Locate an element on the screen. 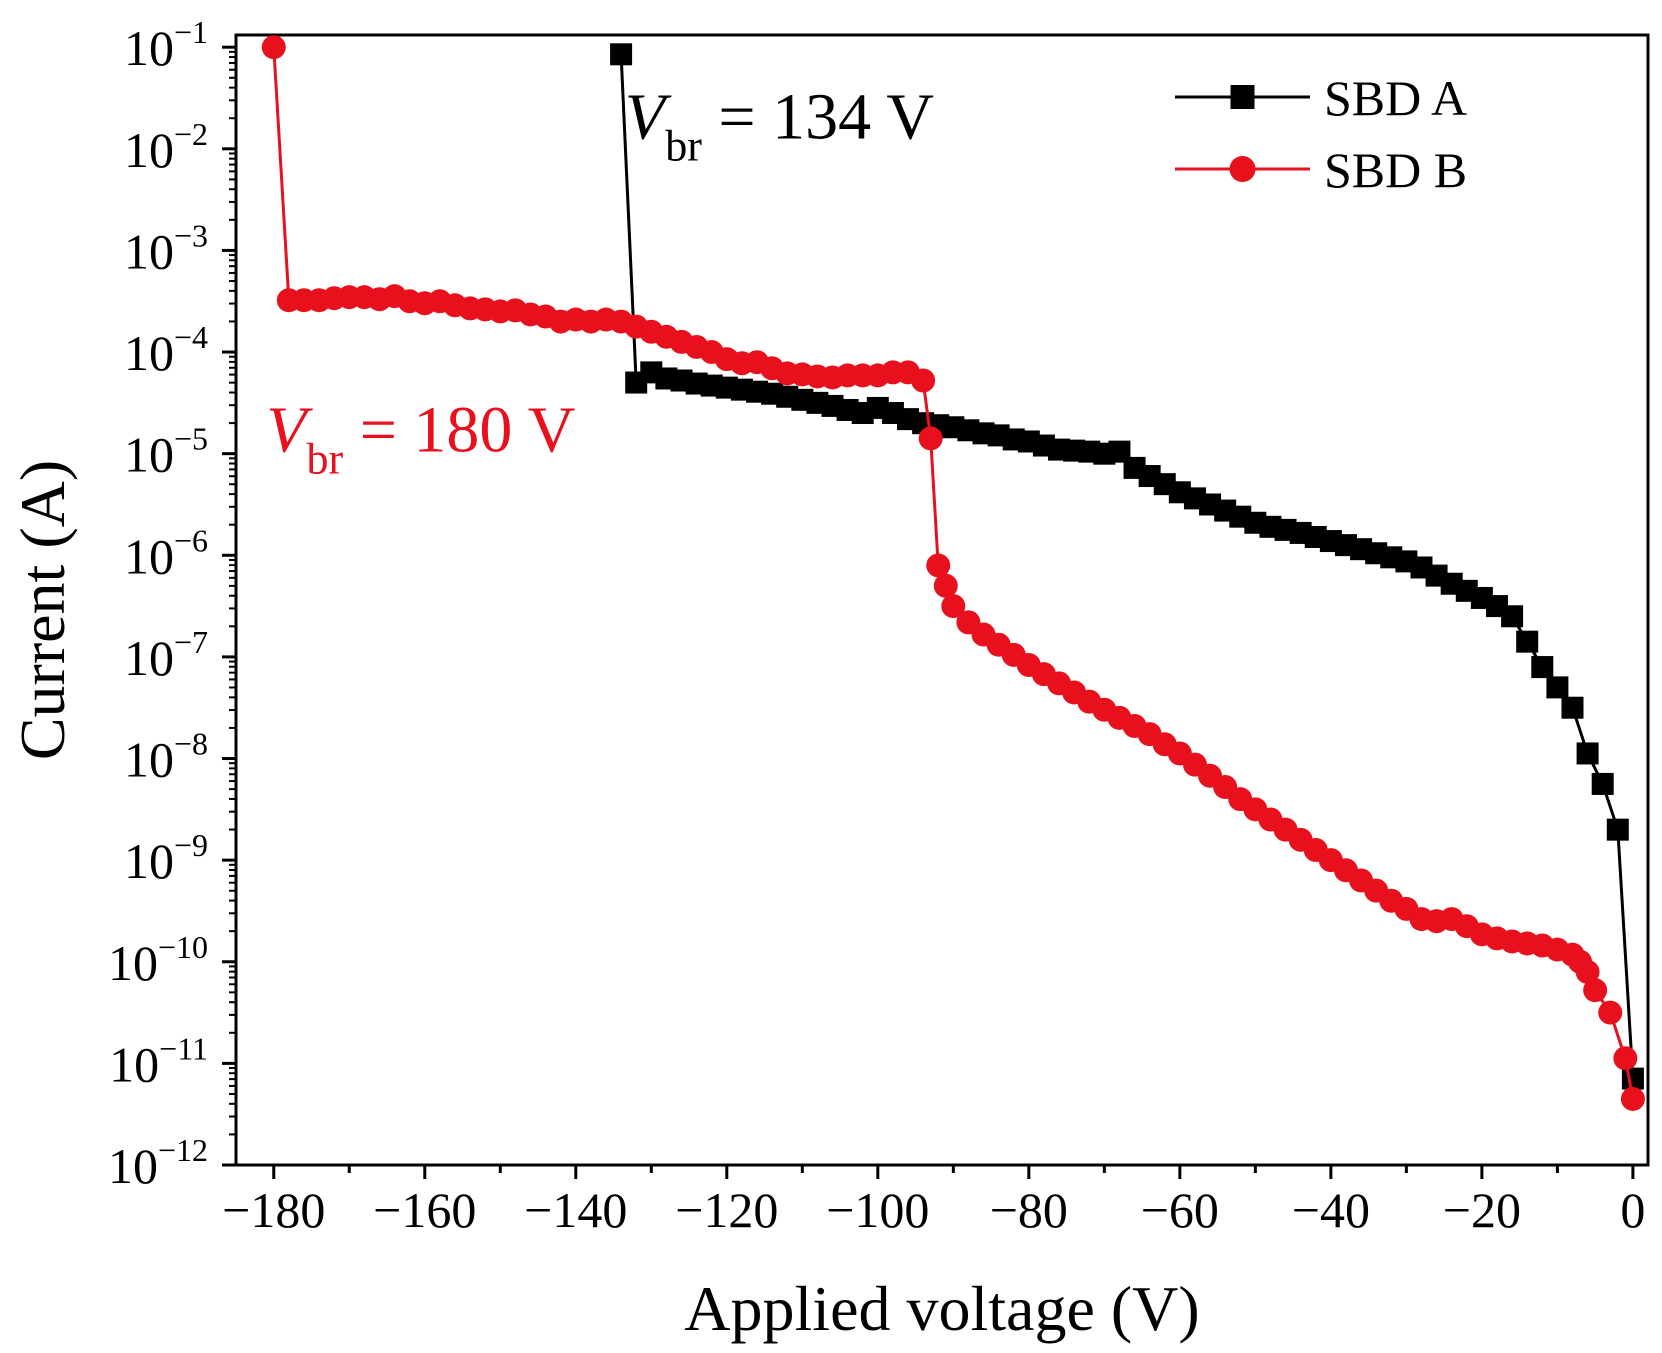 The height and width of the screenshot is (1353, 1662). y-tick-exponent: −3 is located at coordinates (191, 235).